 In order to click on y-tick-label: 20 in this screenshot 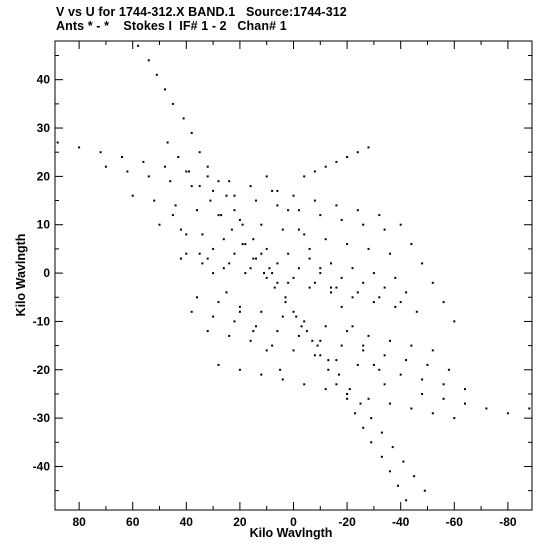, I will do `click(44, 176)`.